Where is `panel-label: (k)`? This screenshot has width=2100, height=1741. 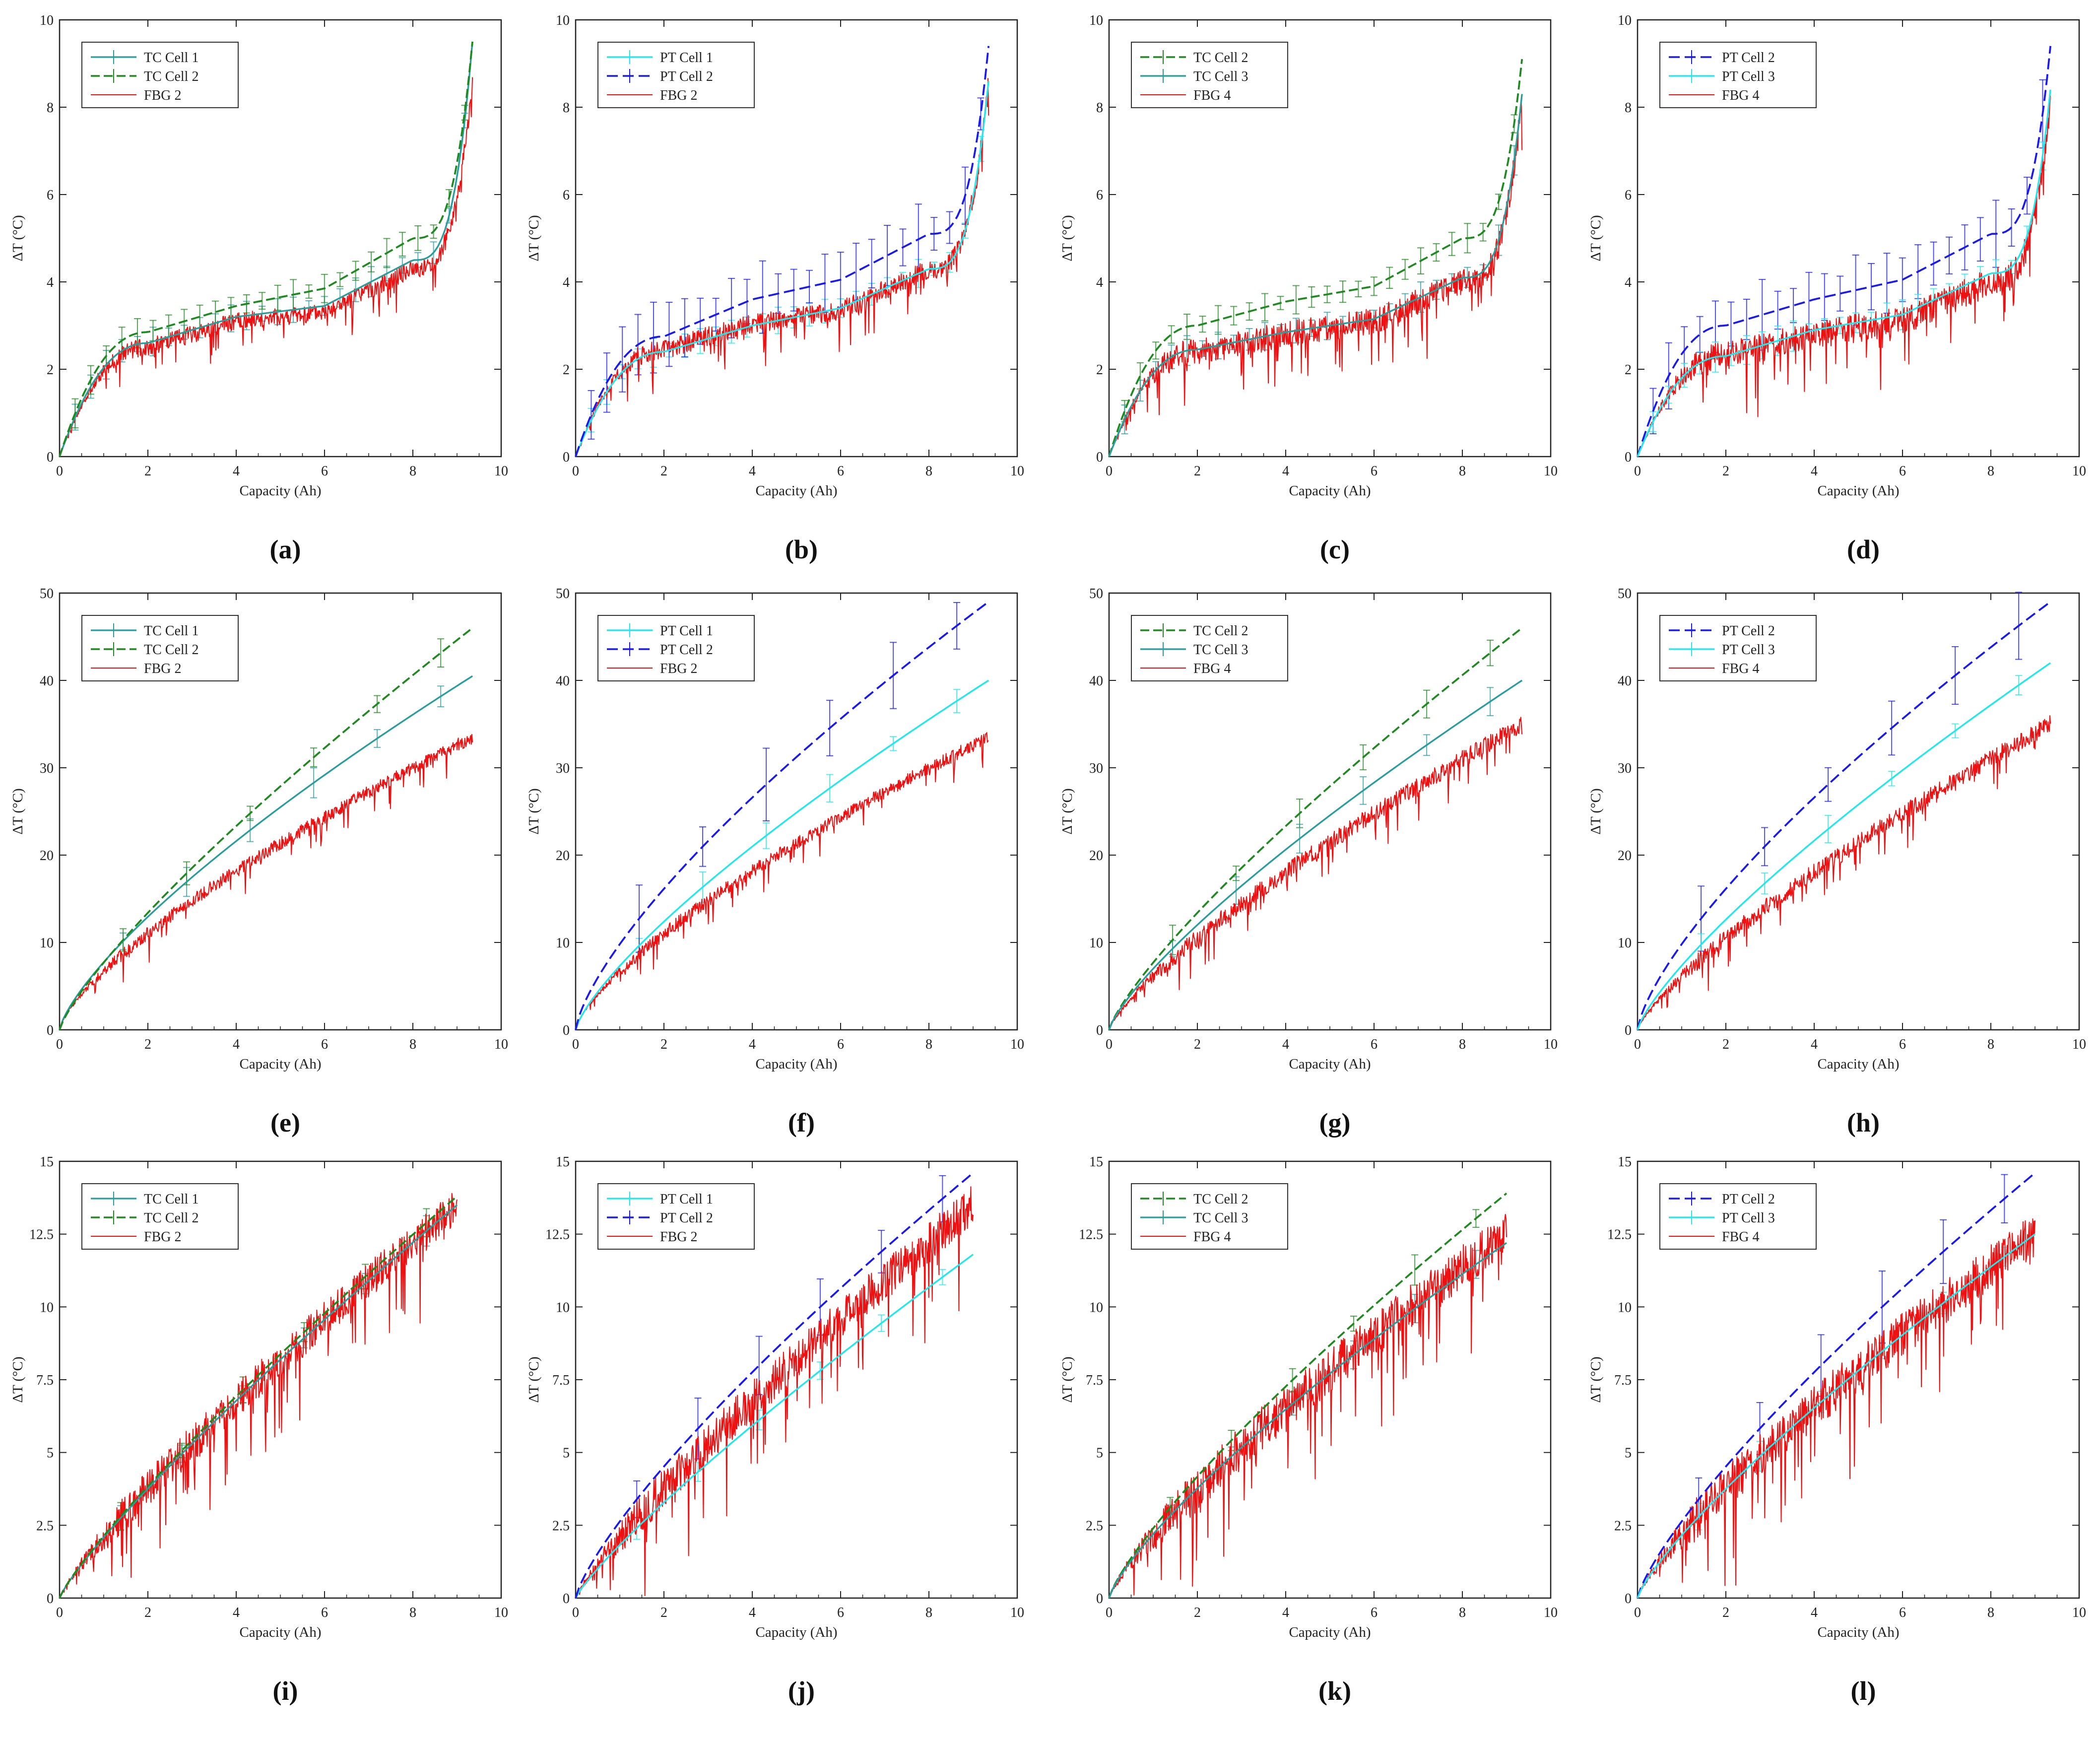 panel-label: (k) is located at coordinates (1335, 1691).